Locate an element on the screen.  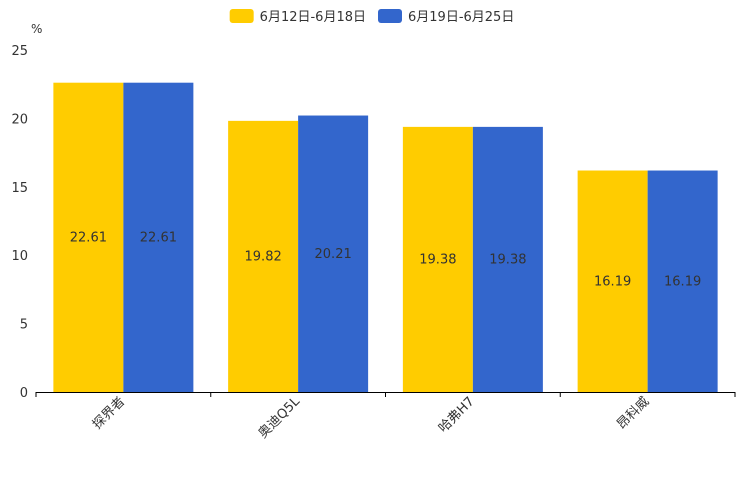
y-tick-label: 15 is located at coordinates (19, 188).